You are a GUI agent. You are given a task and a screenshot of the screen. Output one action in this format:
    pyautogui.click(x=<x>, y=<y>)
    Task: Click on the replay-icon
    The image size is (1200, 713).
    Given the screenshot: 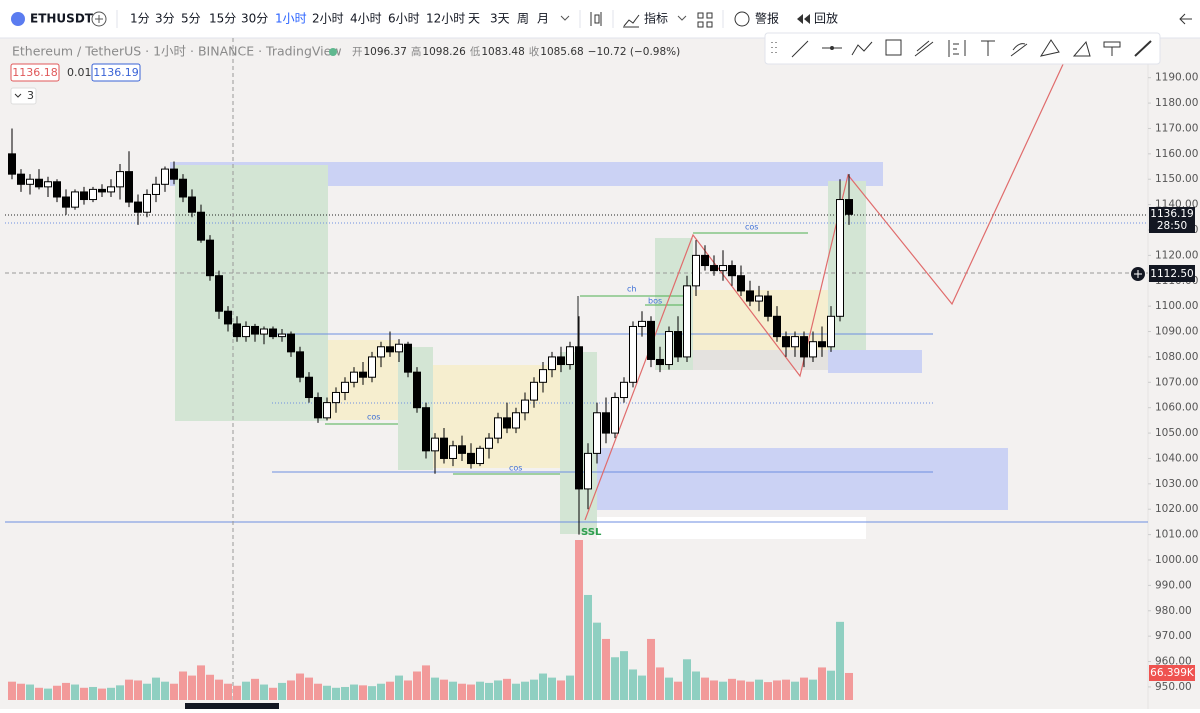 What is the action you would take?
    pyautogui.click(x=803, y=19)
    